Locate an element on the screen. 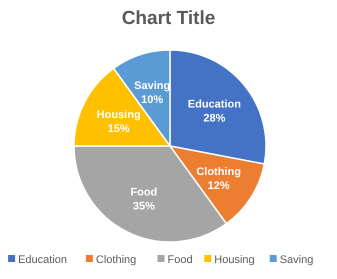  legend-label: Housing is located at coordinates (234, 260).